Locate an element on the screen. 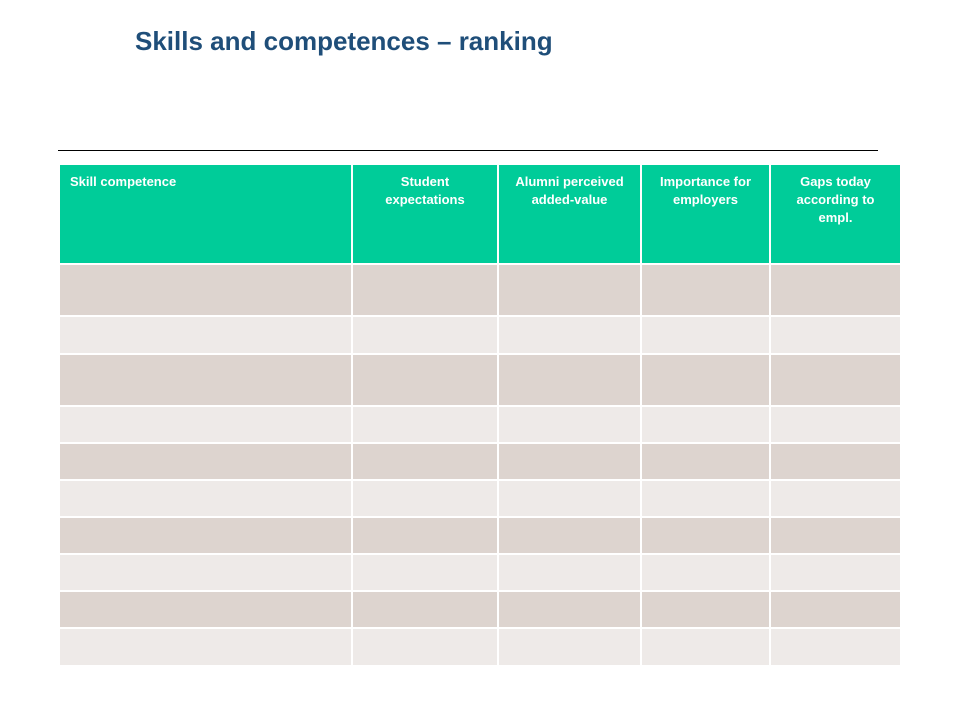 The image size is (960, 720). header-alumni-added-value: Alumni perceived added-value is located at coordinates (569, 214).